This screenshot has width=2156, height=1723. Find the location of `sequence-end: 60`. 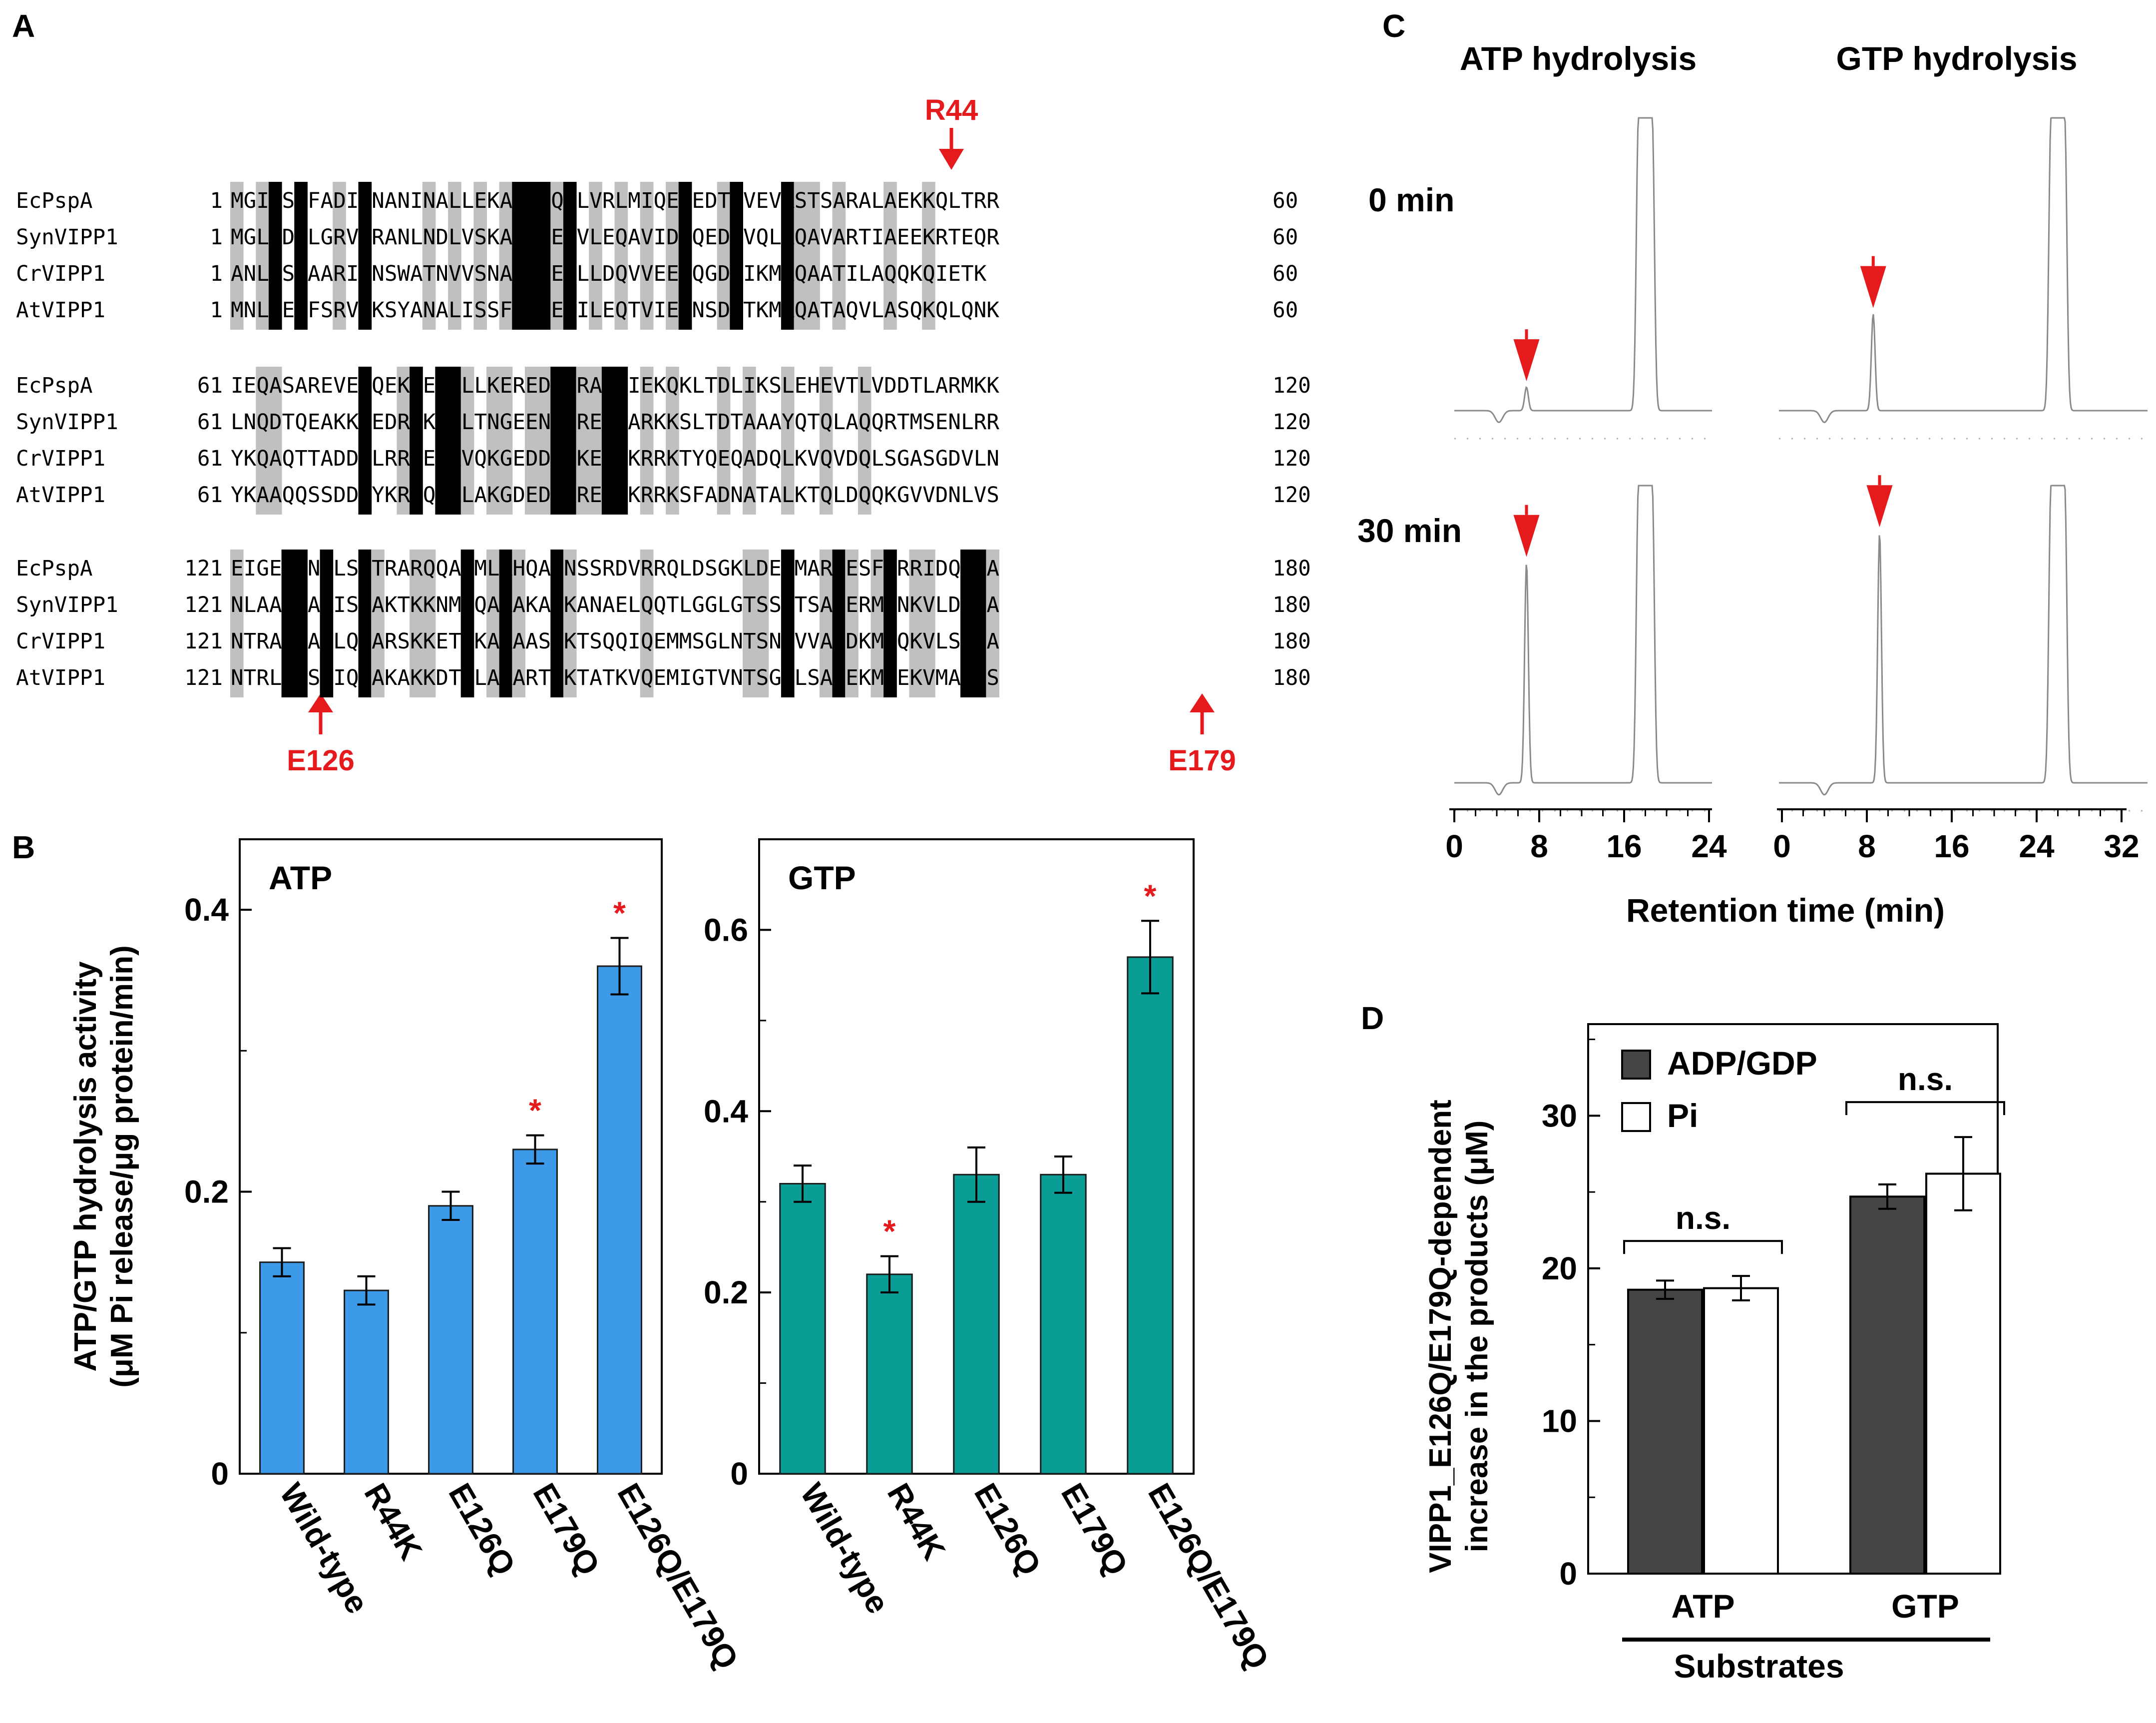

sequence-end: 60 is located at coordinates (1285, 274).